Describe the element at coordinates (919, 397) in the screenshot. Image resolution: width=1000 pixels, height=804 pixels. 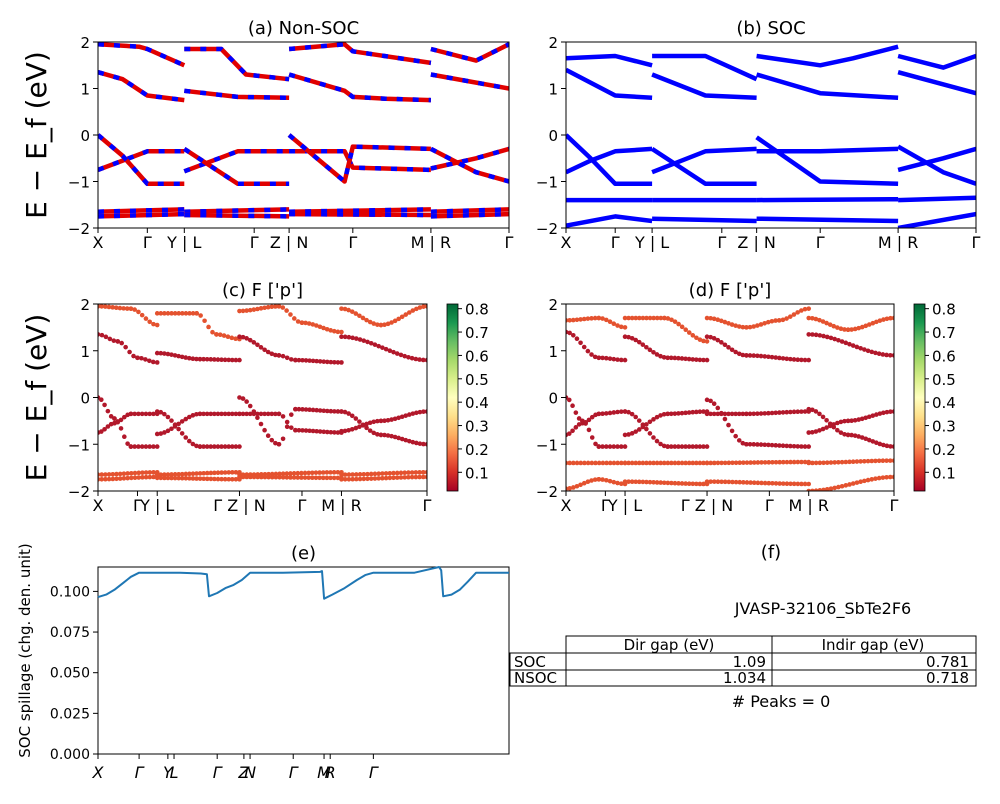
I see `colorbar` at that location.